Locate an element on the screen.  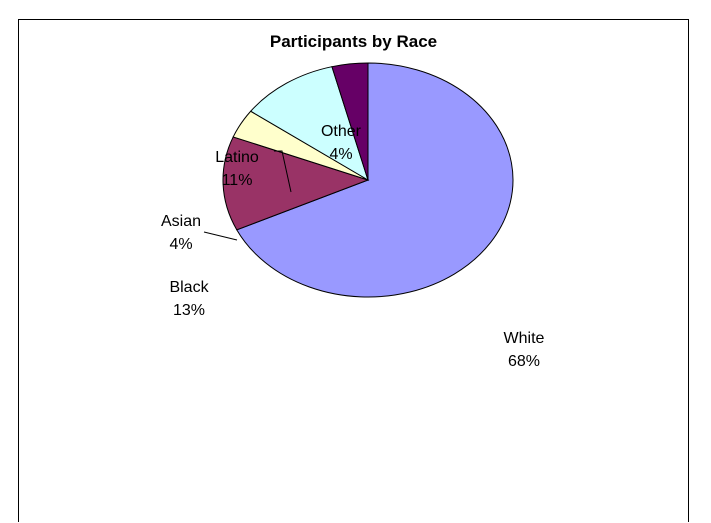
slice-label-other: Other is located at coordinates (341, 131).